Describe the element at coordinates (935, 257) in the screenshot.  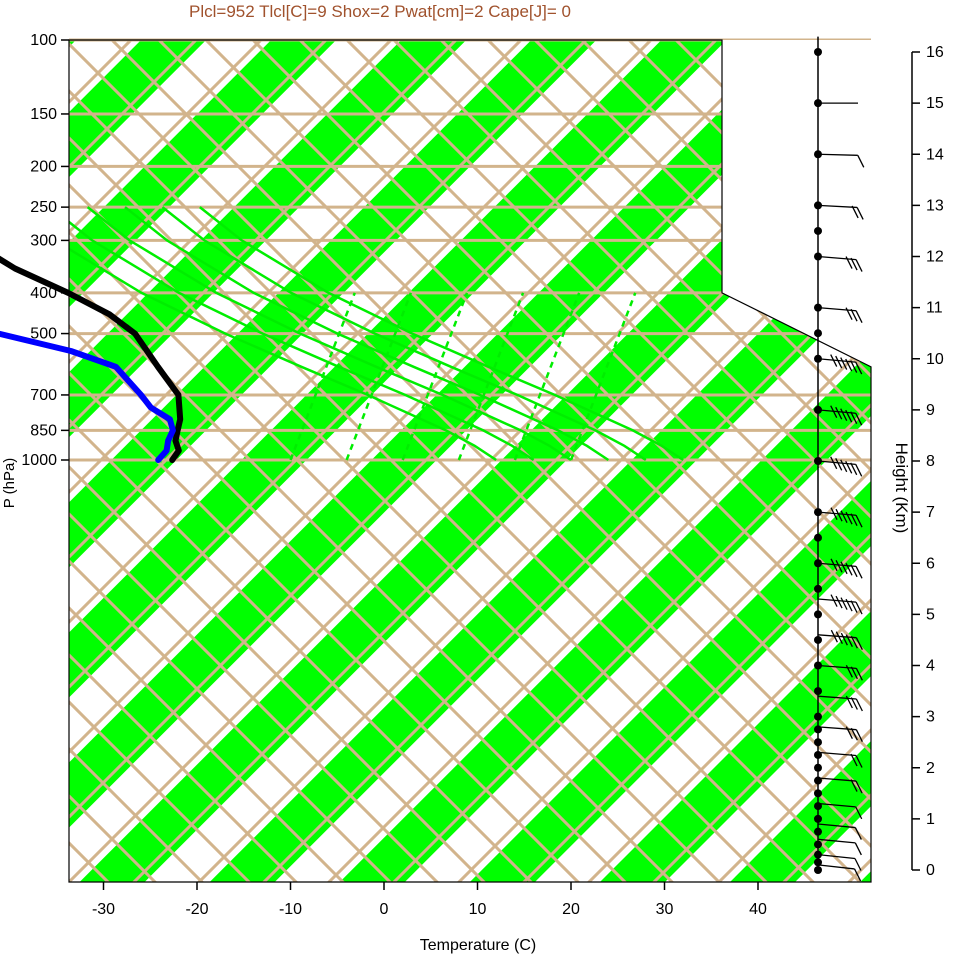
I see `height-tick-label: 12` at that location.